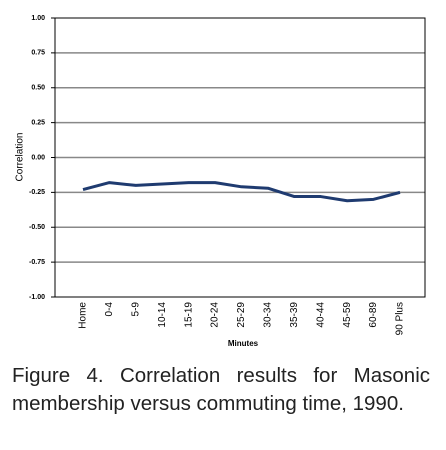 The height and width of the screenshot is (450, 446). What do you see at coordinates (373, 315) in the screenshot?
I see `x-tick-label: 60-89` at bounding box center [373, 315].